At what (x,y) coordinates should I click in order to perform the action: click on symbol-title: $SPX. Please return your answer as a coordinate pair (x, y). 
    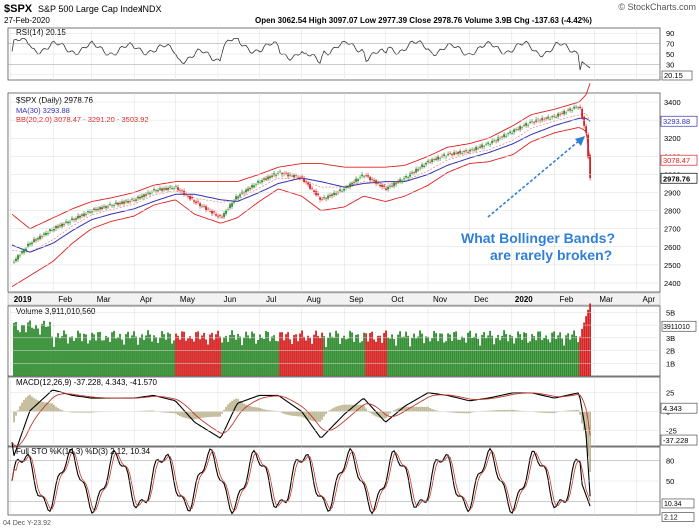
    Looking at the image, I should click on (18, 9).